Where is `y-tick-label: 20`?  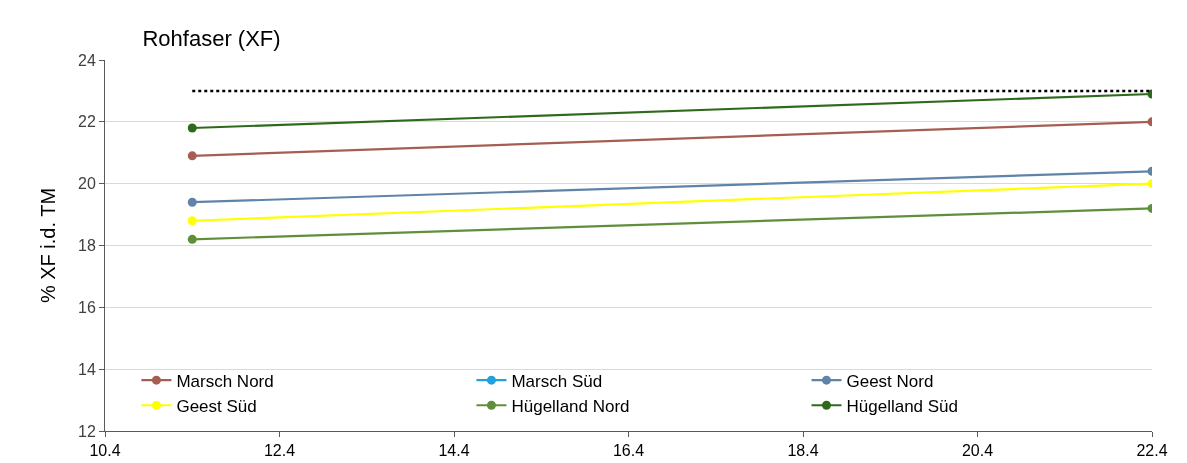
y-tick-label: 20 is located at coordinates (87, 184).